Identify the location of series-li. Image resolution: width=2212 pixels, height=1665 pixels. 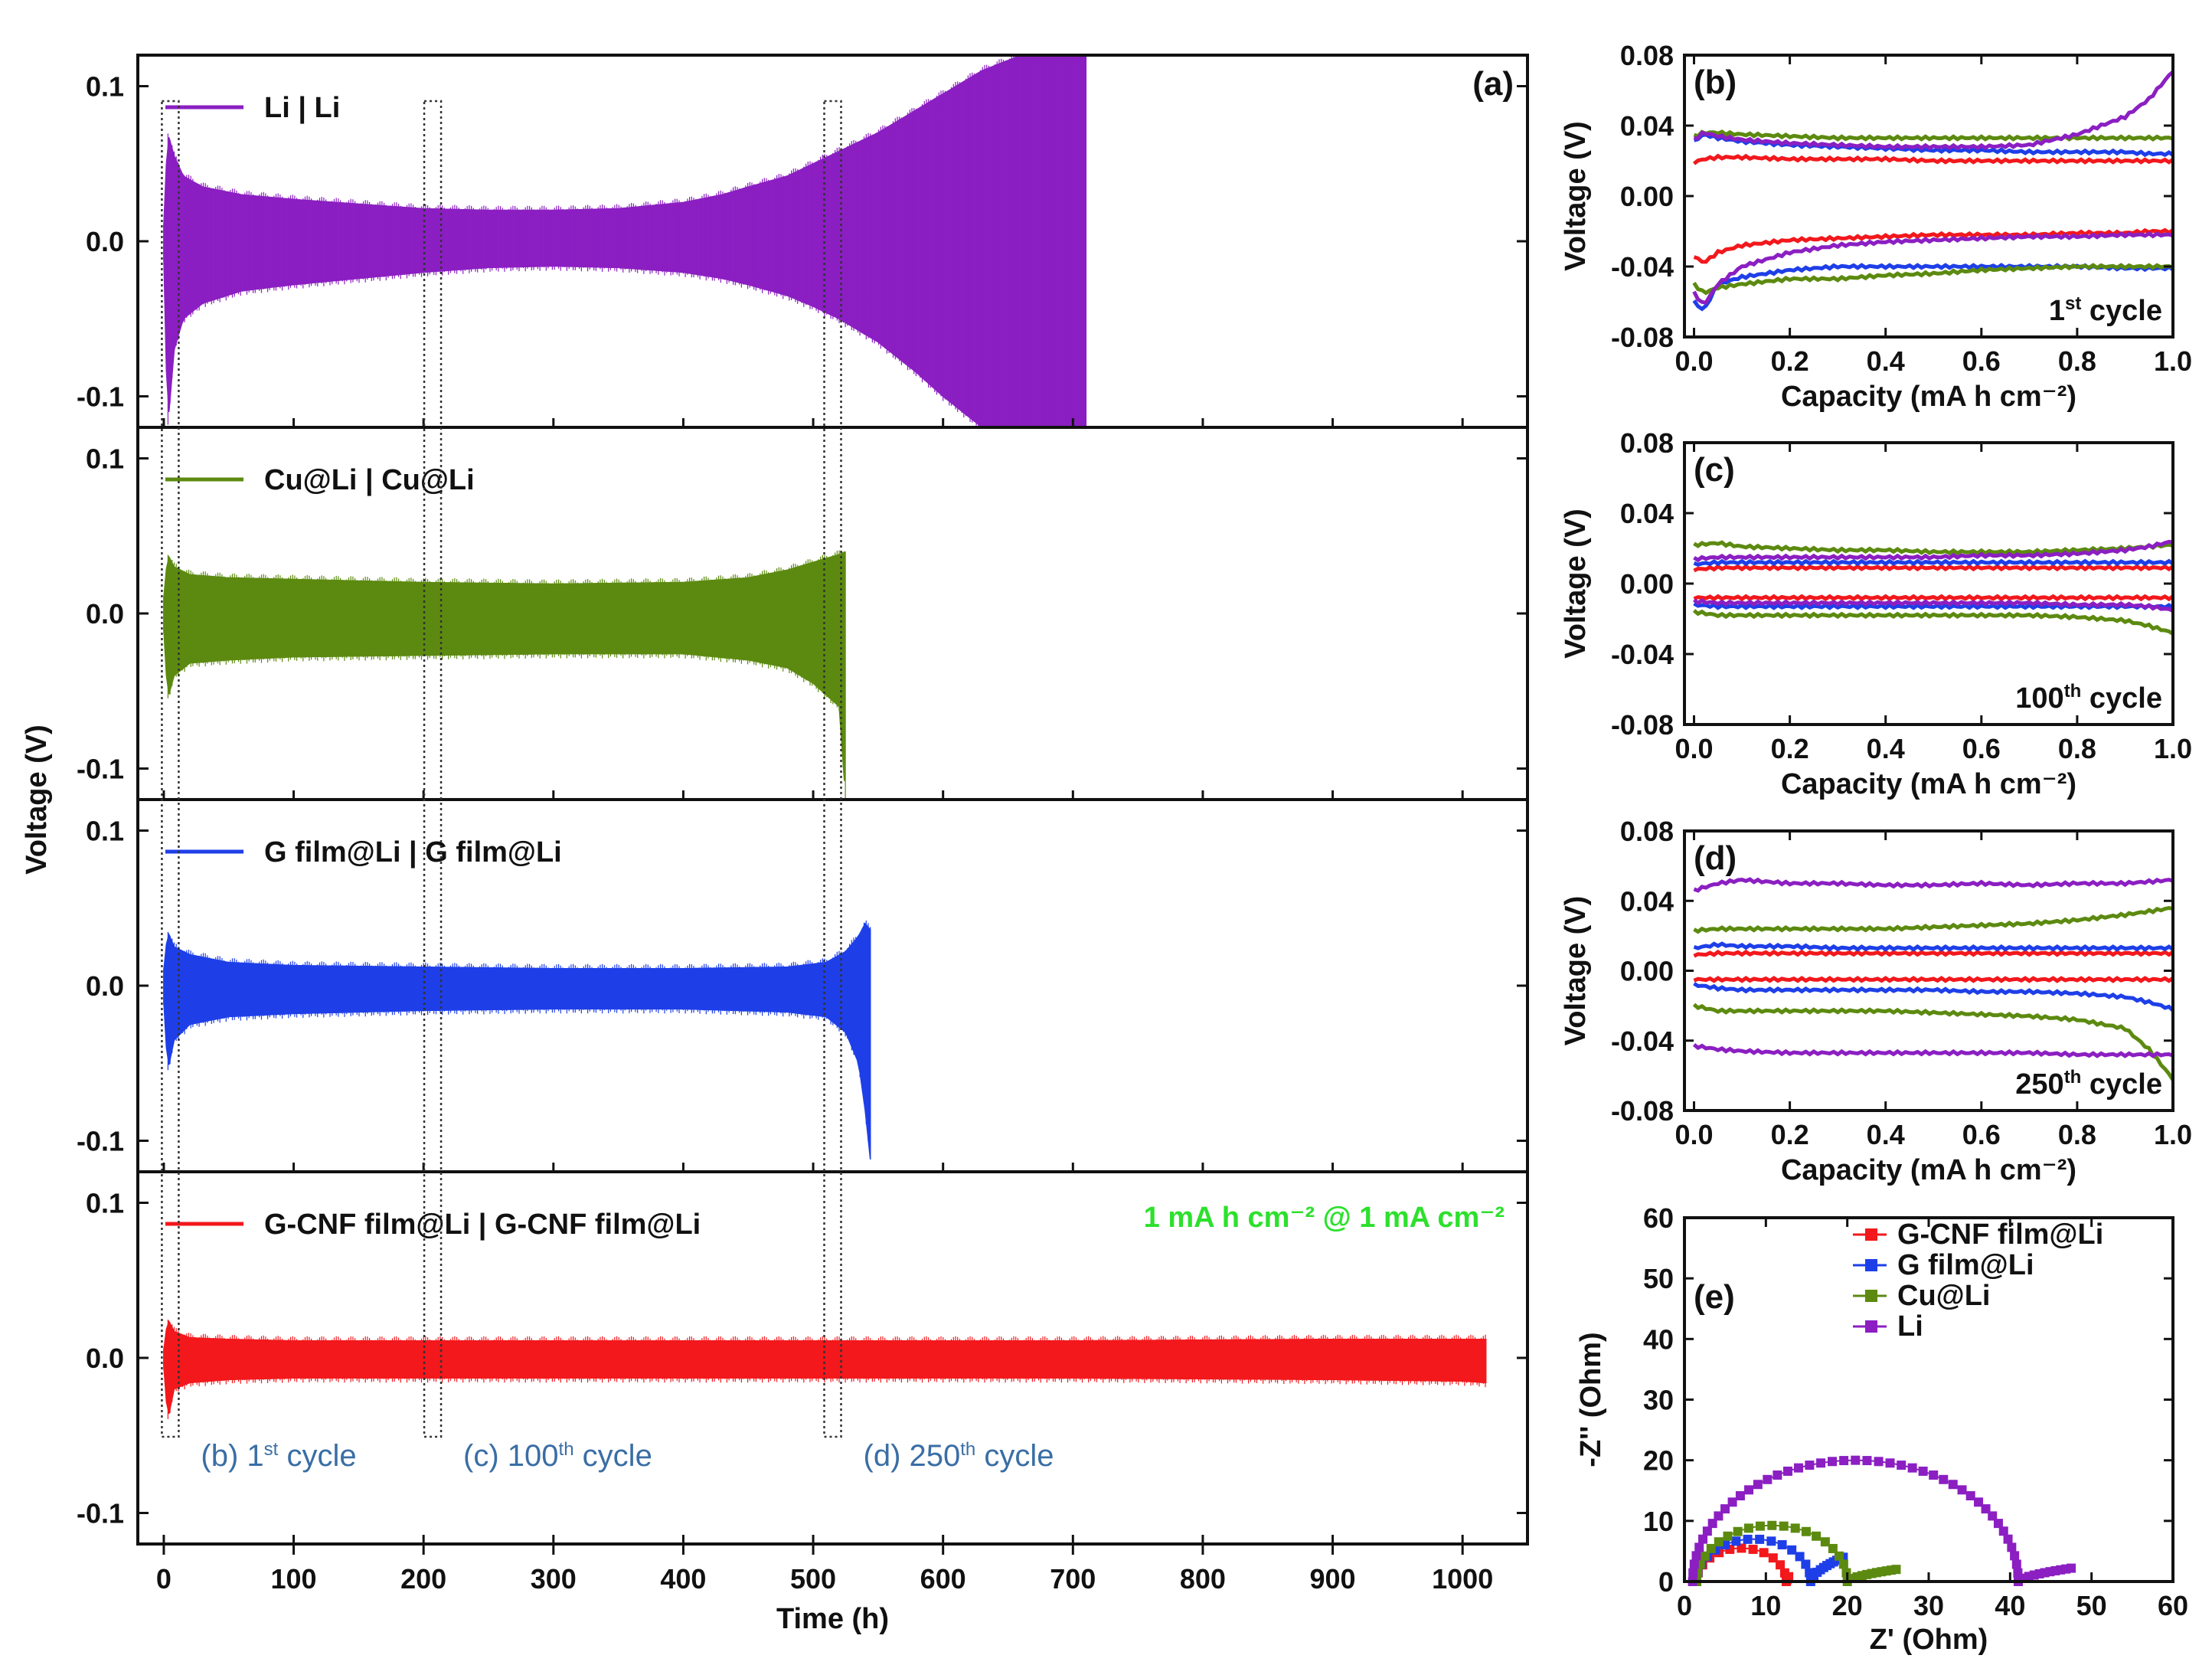
(1882, 1520).